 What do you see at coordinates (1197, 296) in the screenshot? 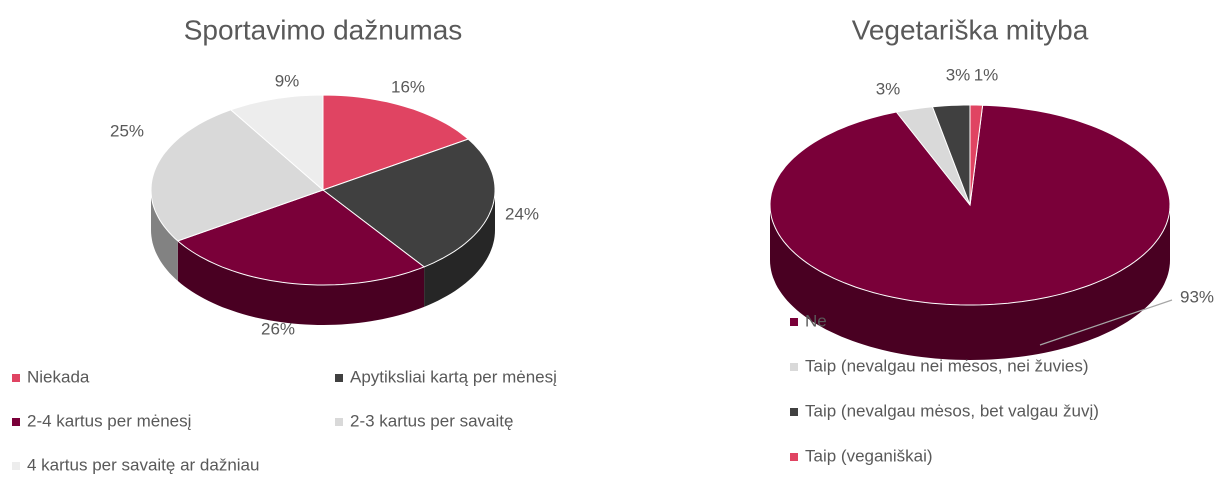
I see `data-label: 93%` at bounding box center [1197, 296].